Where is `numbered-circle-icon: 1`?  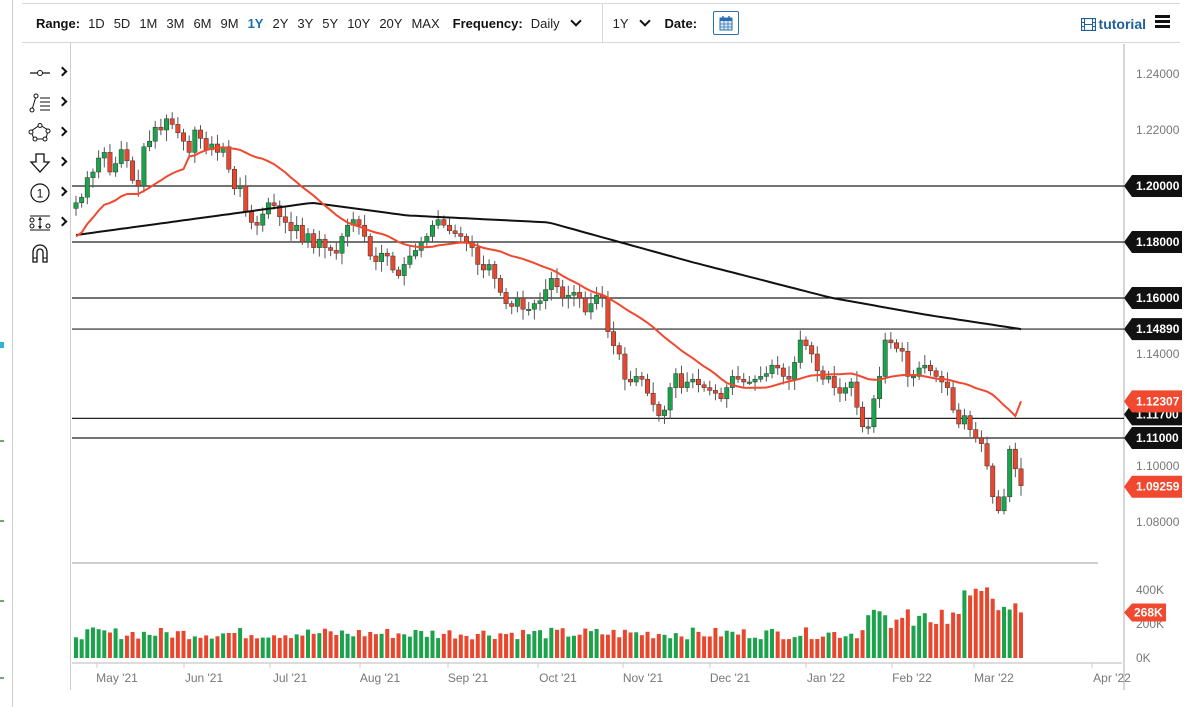 numbered-circle-icon: 1 is located at coordinates (40, 193).